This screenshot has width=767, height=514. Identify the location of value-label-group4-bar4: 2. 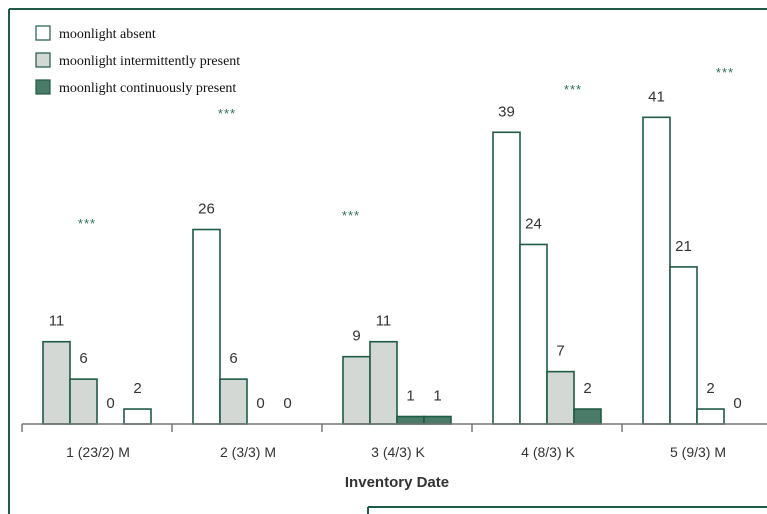
(587, 388).